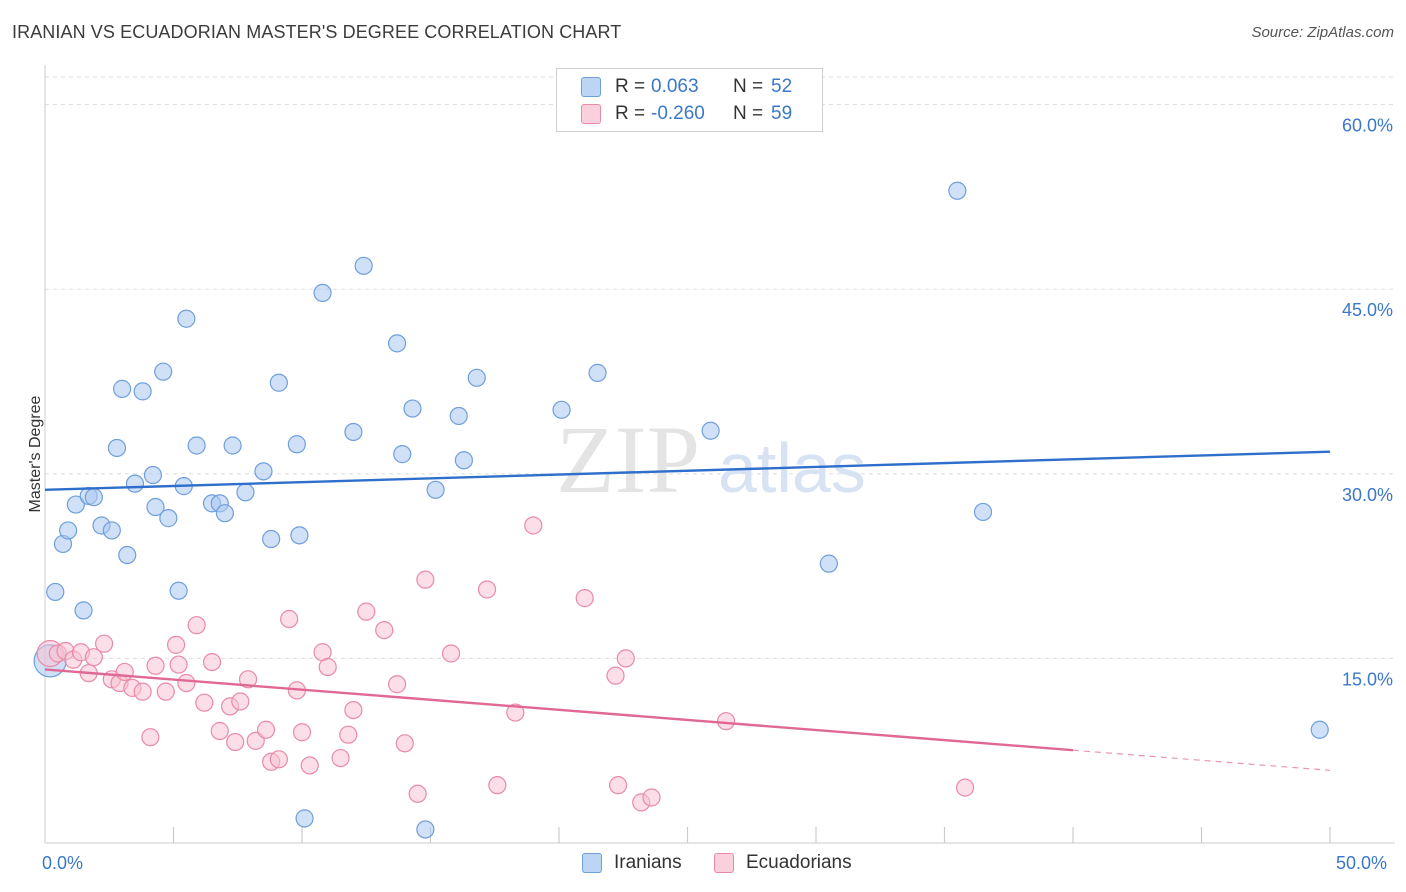 This screenshot has width=1406, height=892. Describe the element at coordinates (782, 86) in the screenshot. I see `iranians-n-value: 52` at that location.